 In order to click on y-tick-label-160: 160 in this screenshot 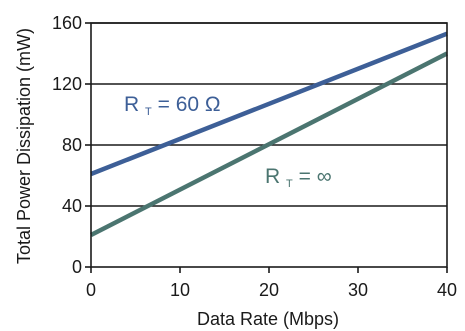, I will do `click(67, 23)`.